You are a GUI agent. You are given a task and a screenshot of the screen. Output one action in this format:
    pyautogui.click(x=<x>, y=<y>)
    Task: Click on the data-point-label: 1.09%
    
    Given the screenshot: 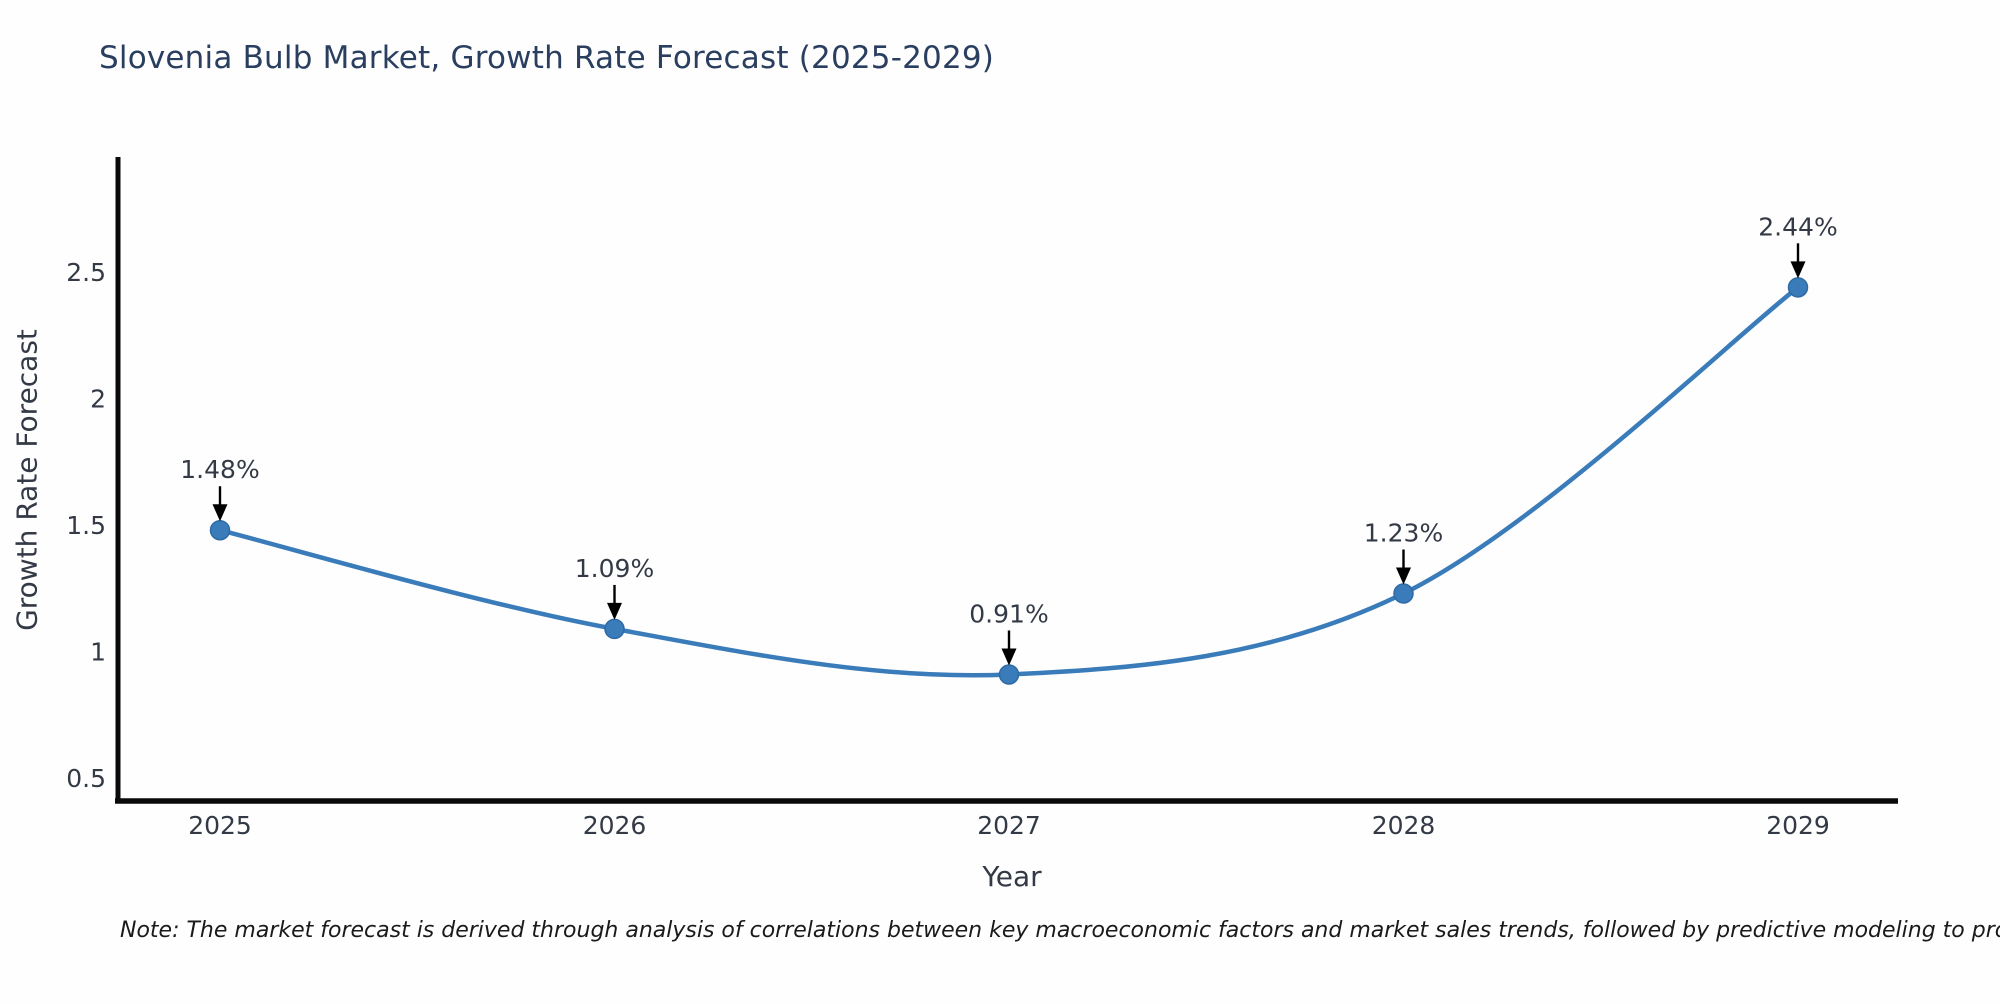 What is the action you would take?
    pyautogui.click(x=614, y=568)
    